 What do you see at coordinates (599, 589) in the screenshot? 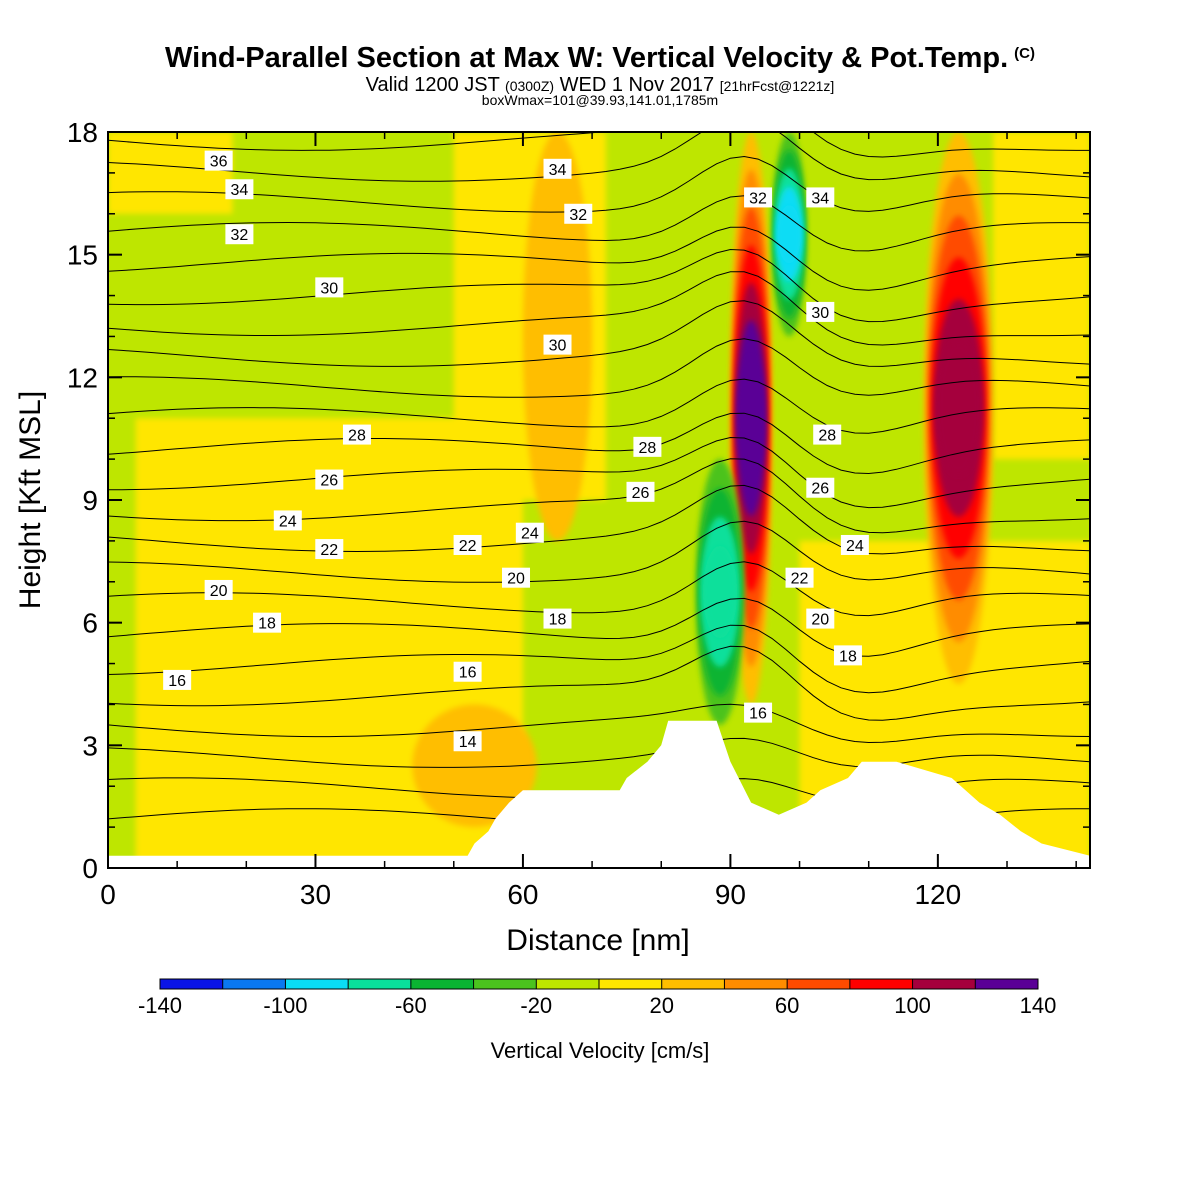
I see `isentrope-21C` at bounding box center [599, 589].